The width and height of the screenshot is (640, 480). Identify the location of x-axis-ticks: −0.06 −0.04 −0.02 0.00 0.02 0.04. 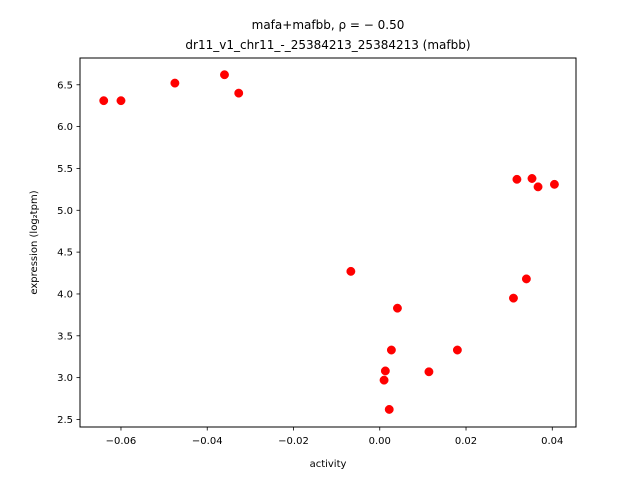
(334, 437).